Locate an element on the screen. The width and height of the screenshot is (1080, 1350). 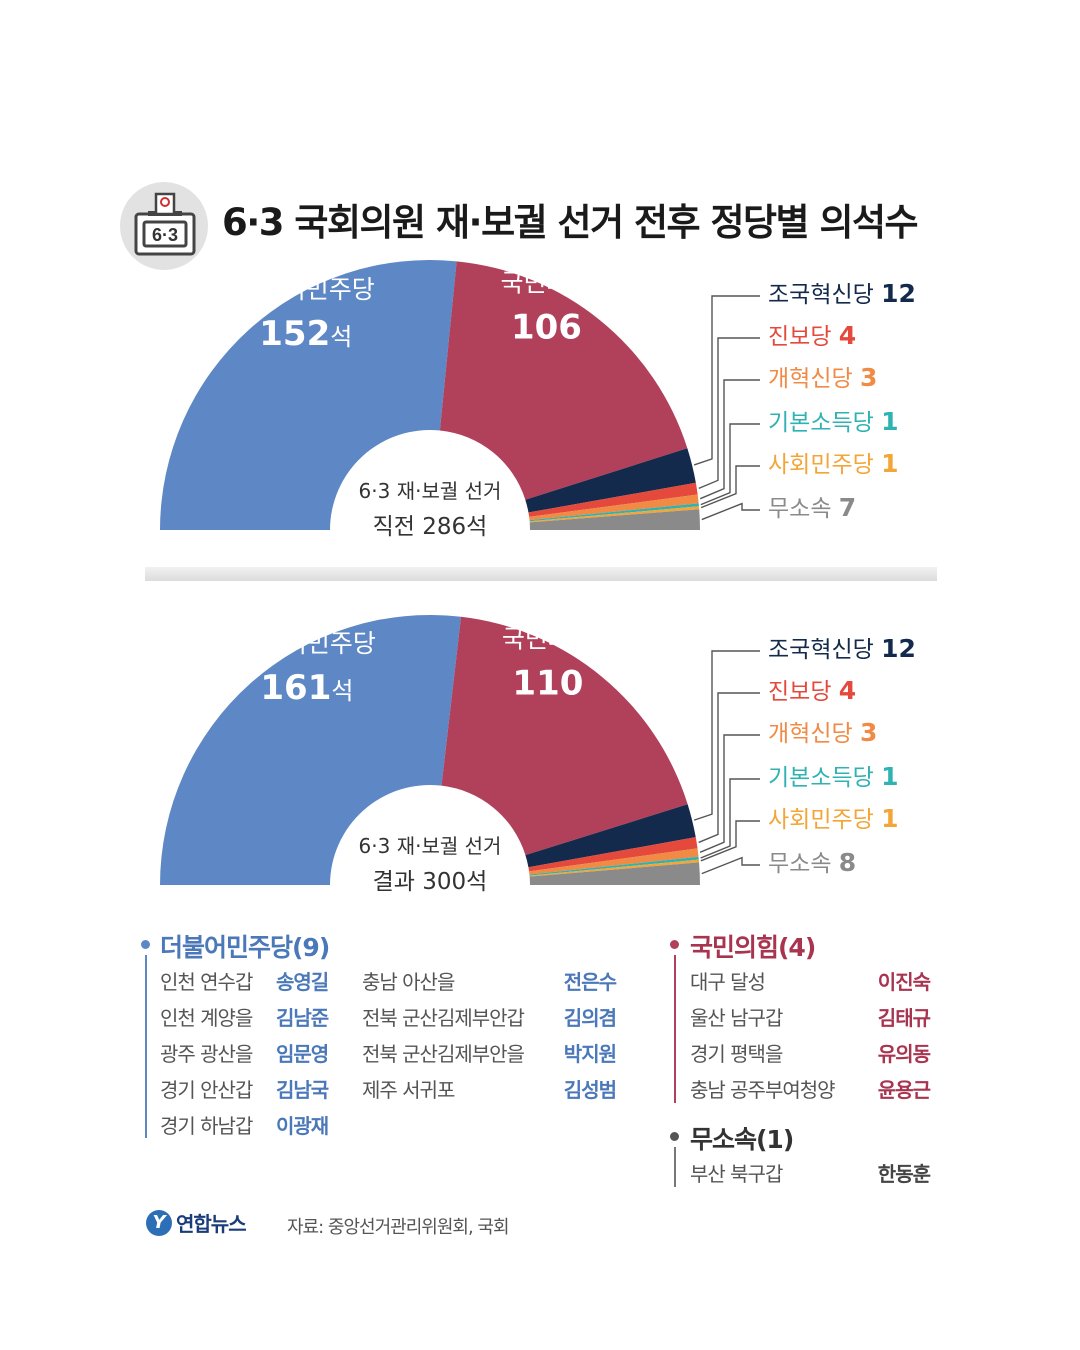
slice-value-dem: 161석 is located at coordinates (306, 688).